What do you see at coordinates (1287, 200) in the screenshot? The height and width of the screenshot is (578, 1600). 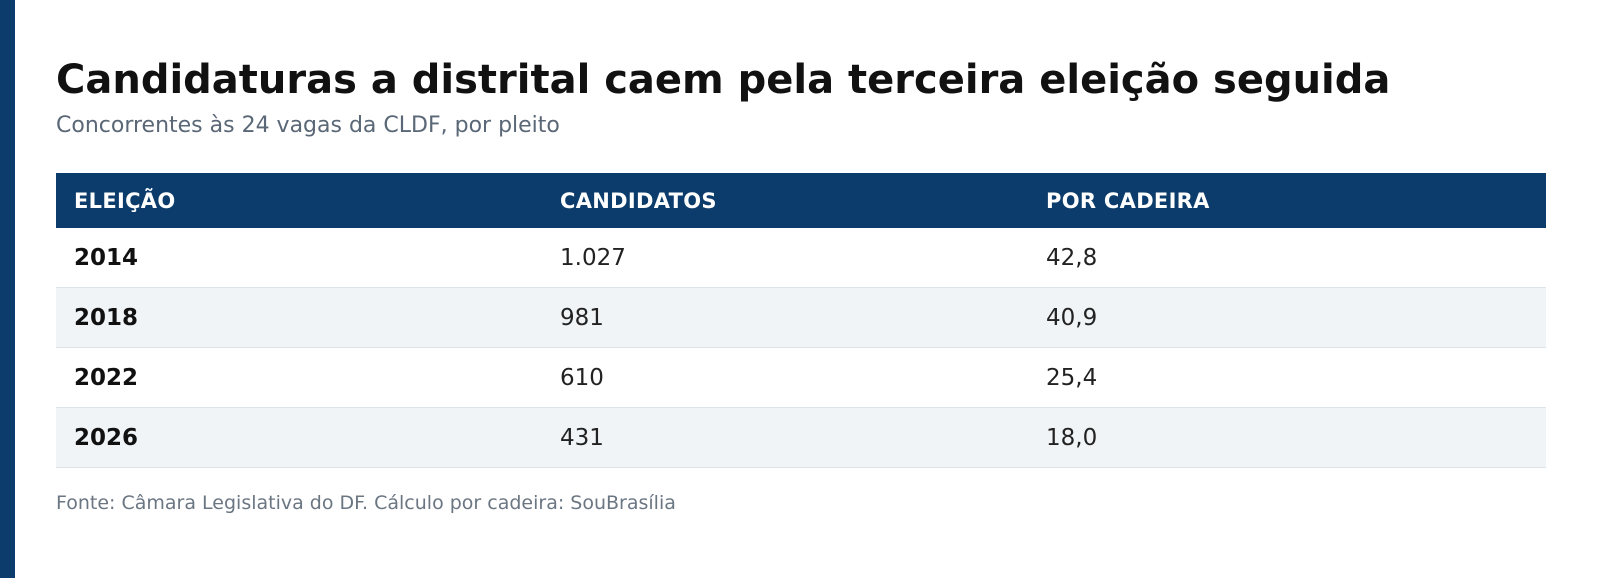 I see `column-header-por-cadeira: POR CADEIRA` at bounding box center [1287, 200].